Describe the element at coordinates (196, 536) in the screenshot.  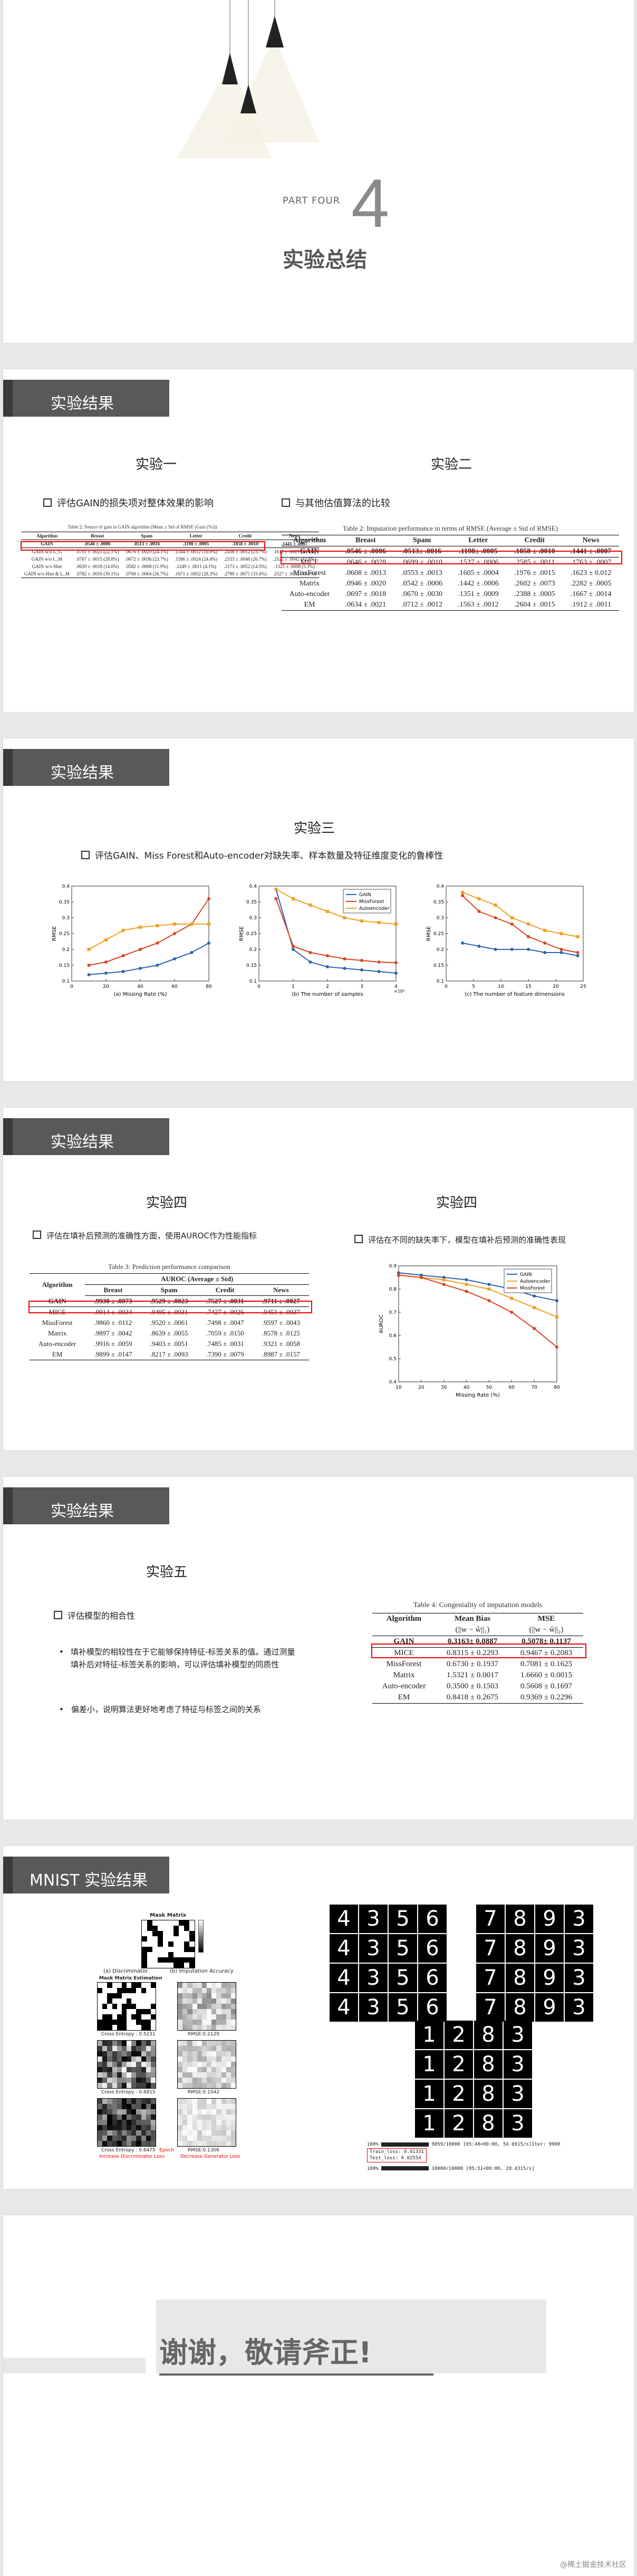
I see `table-header-cell: Letter` at that location.